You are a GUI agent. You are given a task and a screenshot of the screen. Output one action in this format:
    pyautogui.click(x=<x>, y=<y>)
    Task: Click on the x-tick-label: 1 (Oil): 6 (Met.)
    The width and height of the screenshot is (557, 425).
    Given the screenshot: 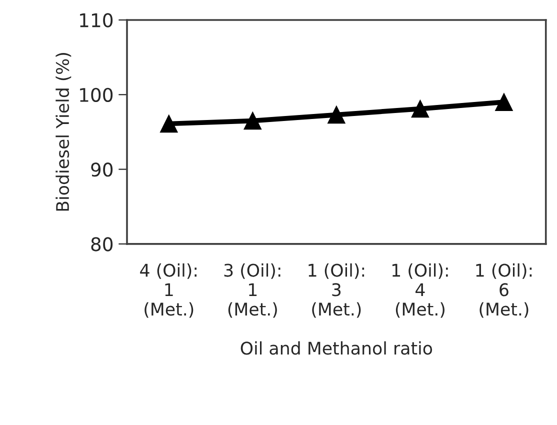 What is the action you would take?
    pyautogui.click(x=504, y=290)
    